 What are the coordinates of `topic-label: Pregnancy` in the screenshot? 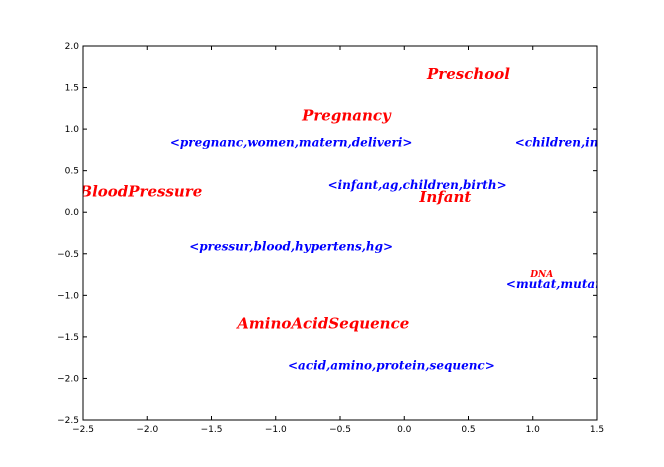 It's located at (346, 116).